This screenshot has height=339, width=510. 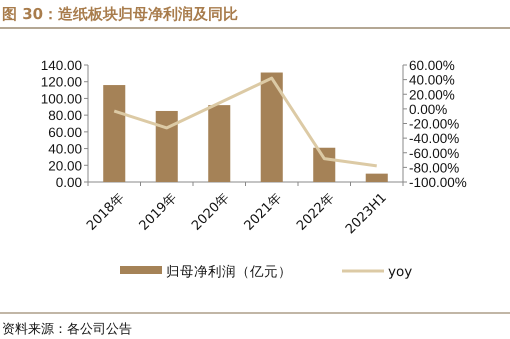 What do you see at coordinates (65, 132) in the screenshot?
I see `y-tick-label: 60.00` at bounding box center [65, 132].